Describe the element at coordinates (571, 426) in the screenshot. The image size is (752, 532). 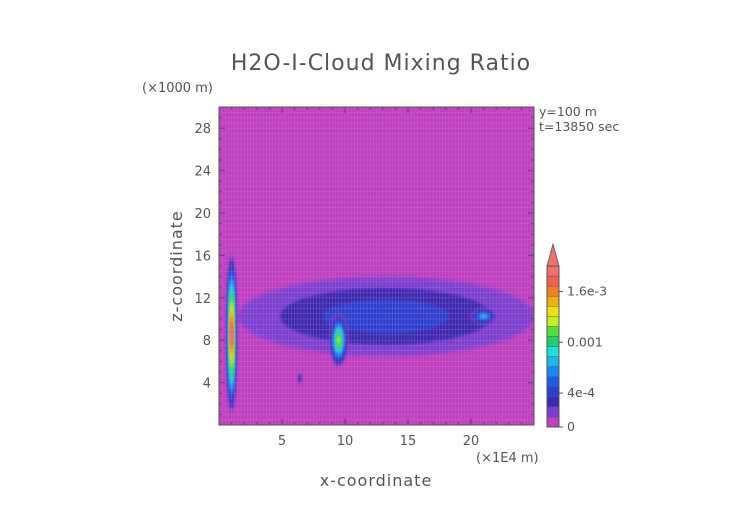
I see `colorbar-tick-label: 0` at that location.